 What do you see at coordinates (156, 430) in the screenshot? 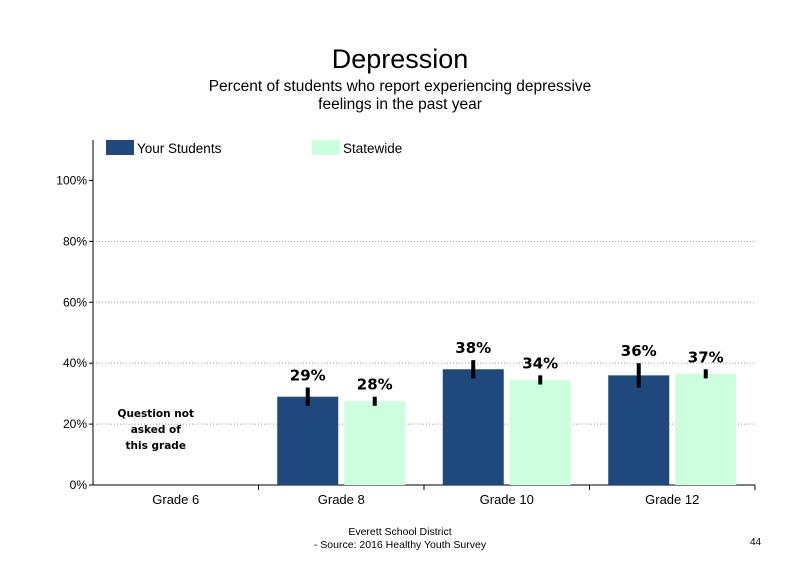
I see `annotation-text: asked of` at bounding box center [156, 430].